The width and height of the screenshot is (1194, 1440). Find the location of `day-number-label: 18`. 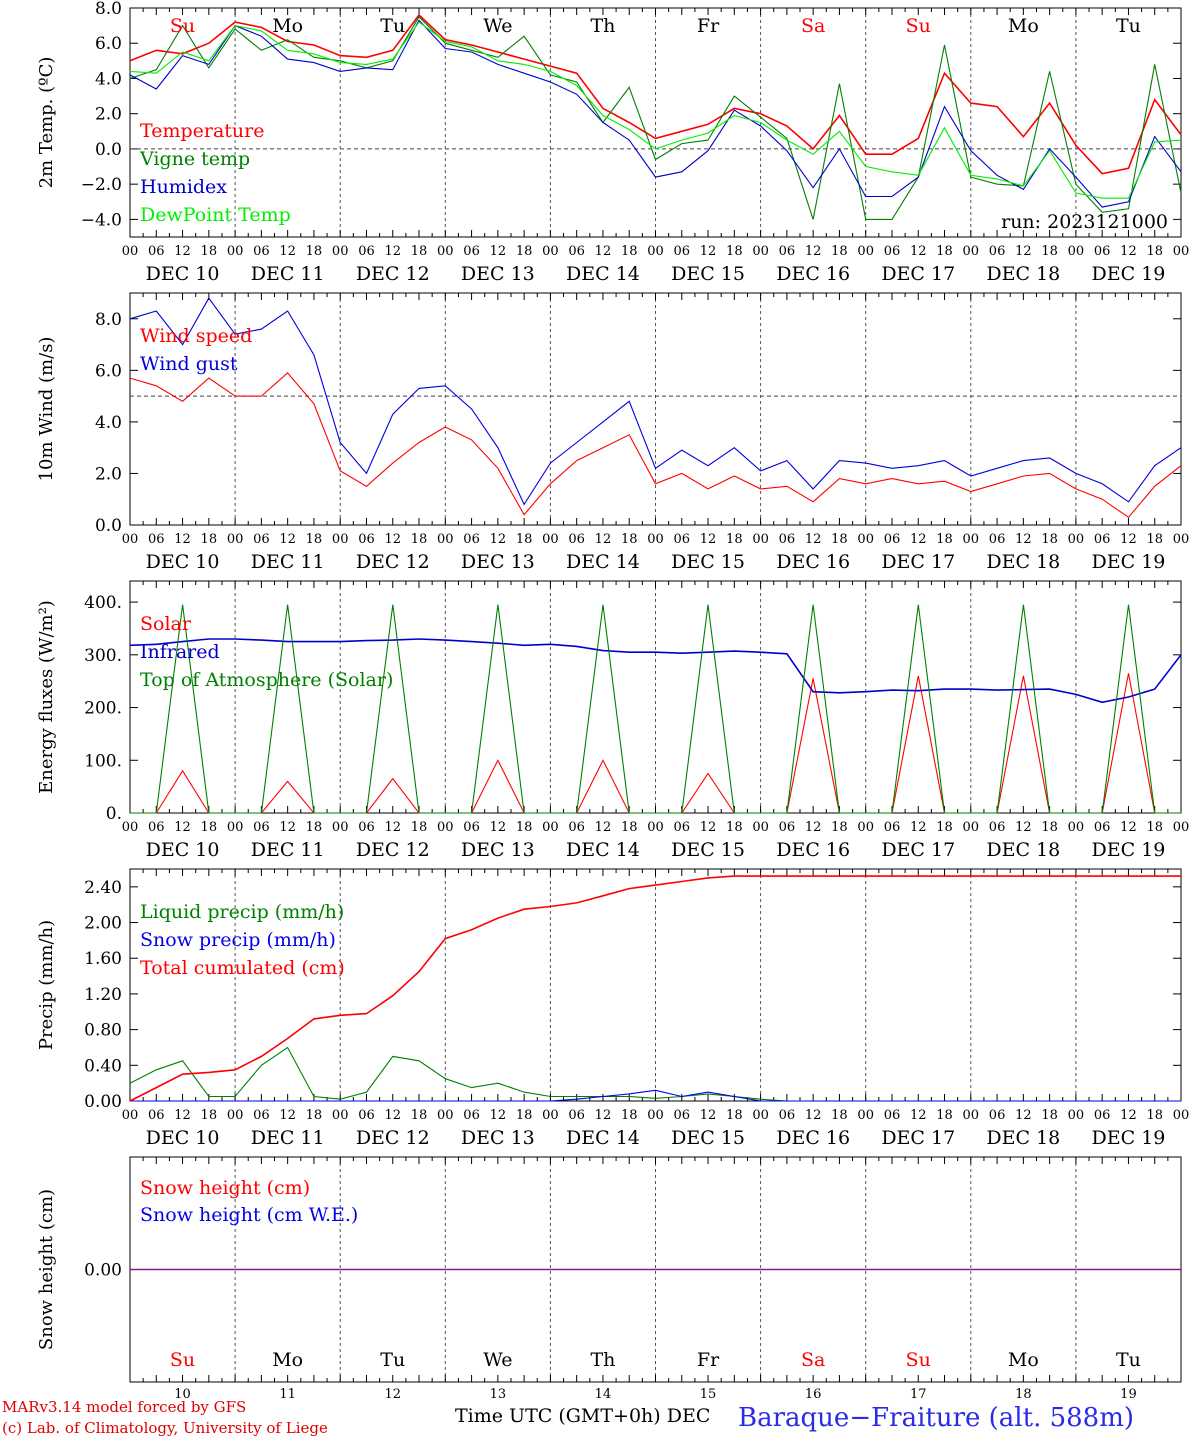

day-number-label: 18 is located at coordinates (1023, 1394).